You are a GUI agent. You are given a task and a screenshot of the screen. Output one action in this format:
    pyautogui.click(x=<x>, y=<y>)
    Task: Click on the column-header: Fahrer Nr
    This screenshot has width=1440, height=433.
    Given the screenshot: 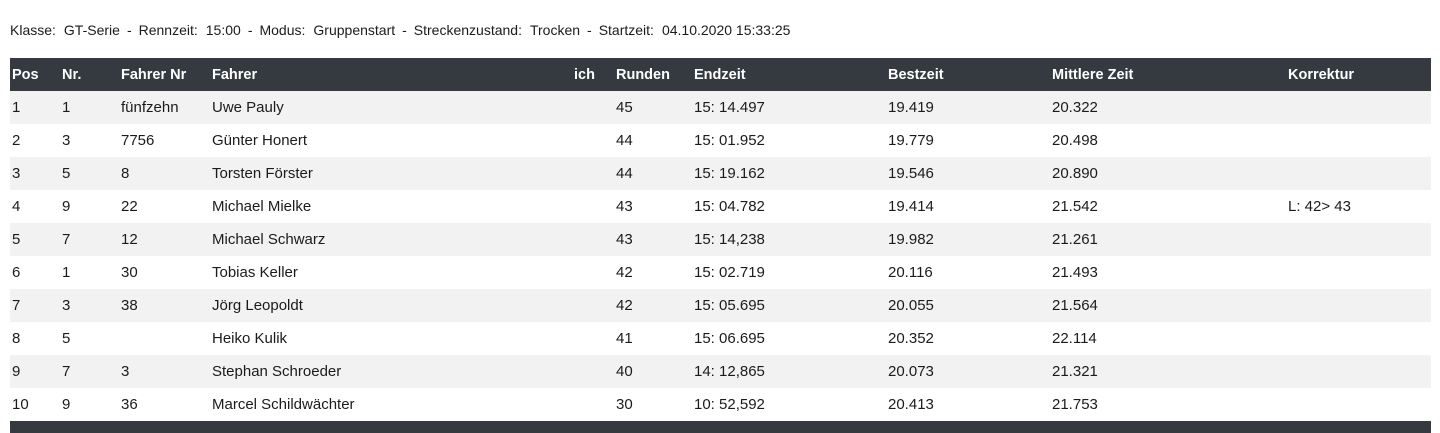 What is the action you would take?
    pyautogui.click(x=164, y=74)
    